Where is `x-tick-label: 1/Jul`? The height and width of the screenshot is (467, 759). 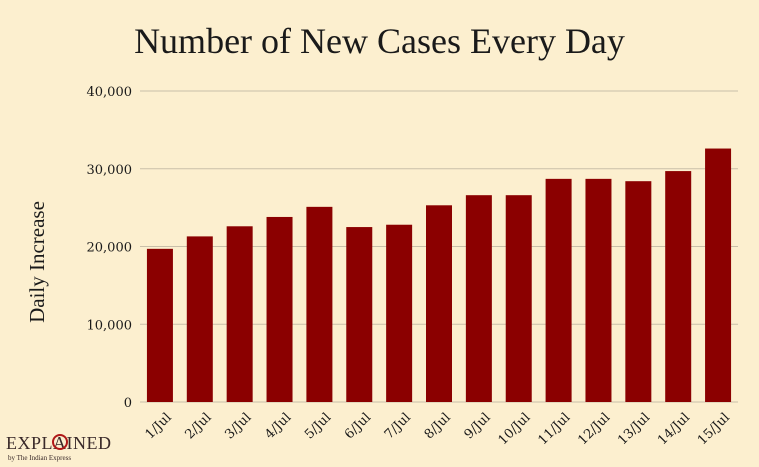
x-tick-label: 1/Jul is located at coordinates (159, 426).